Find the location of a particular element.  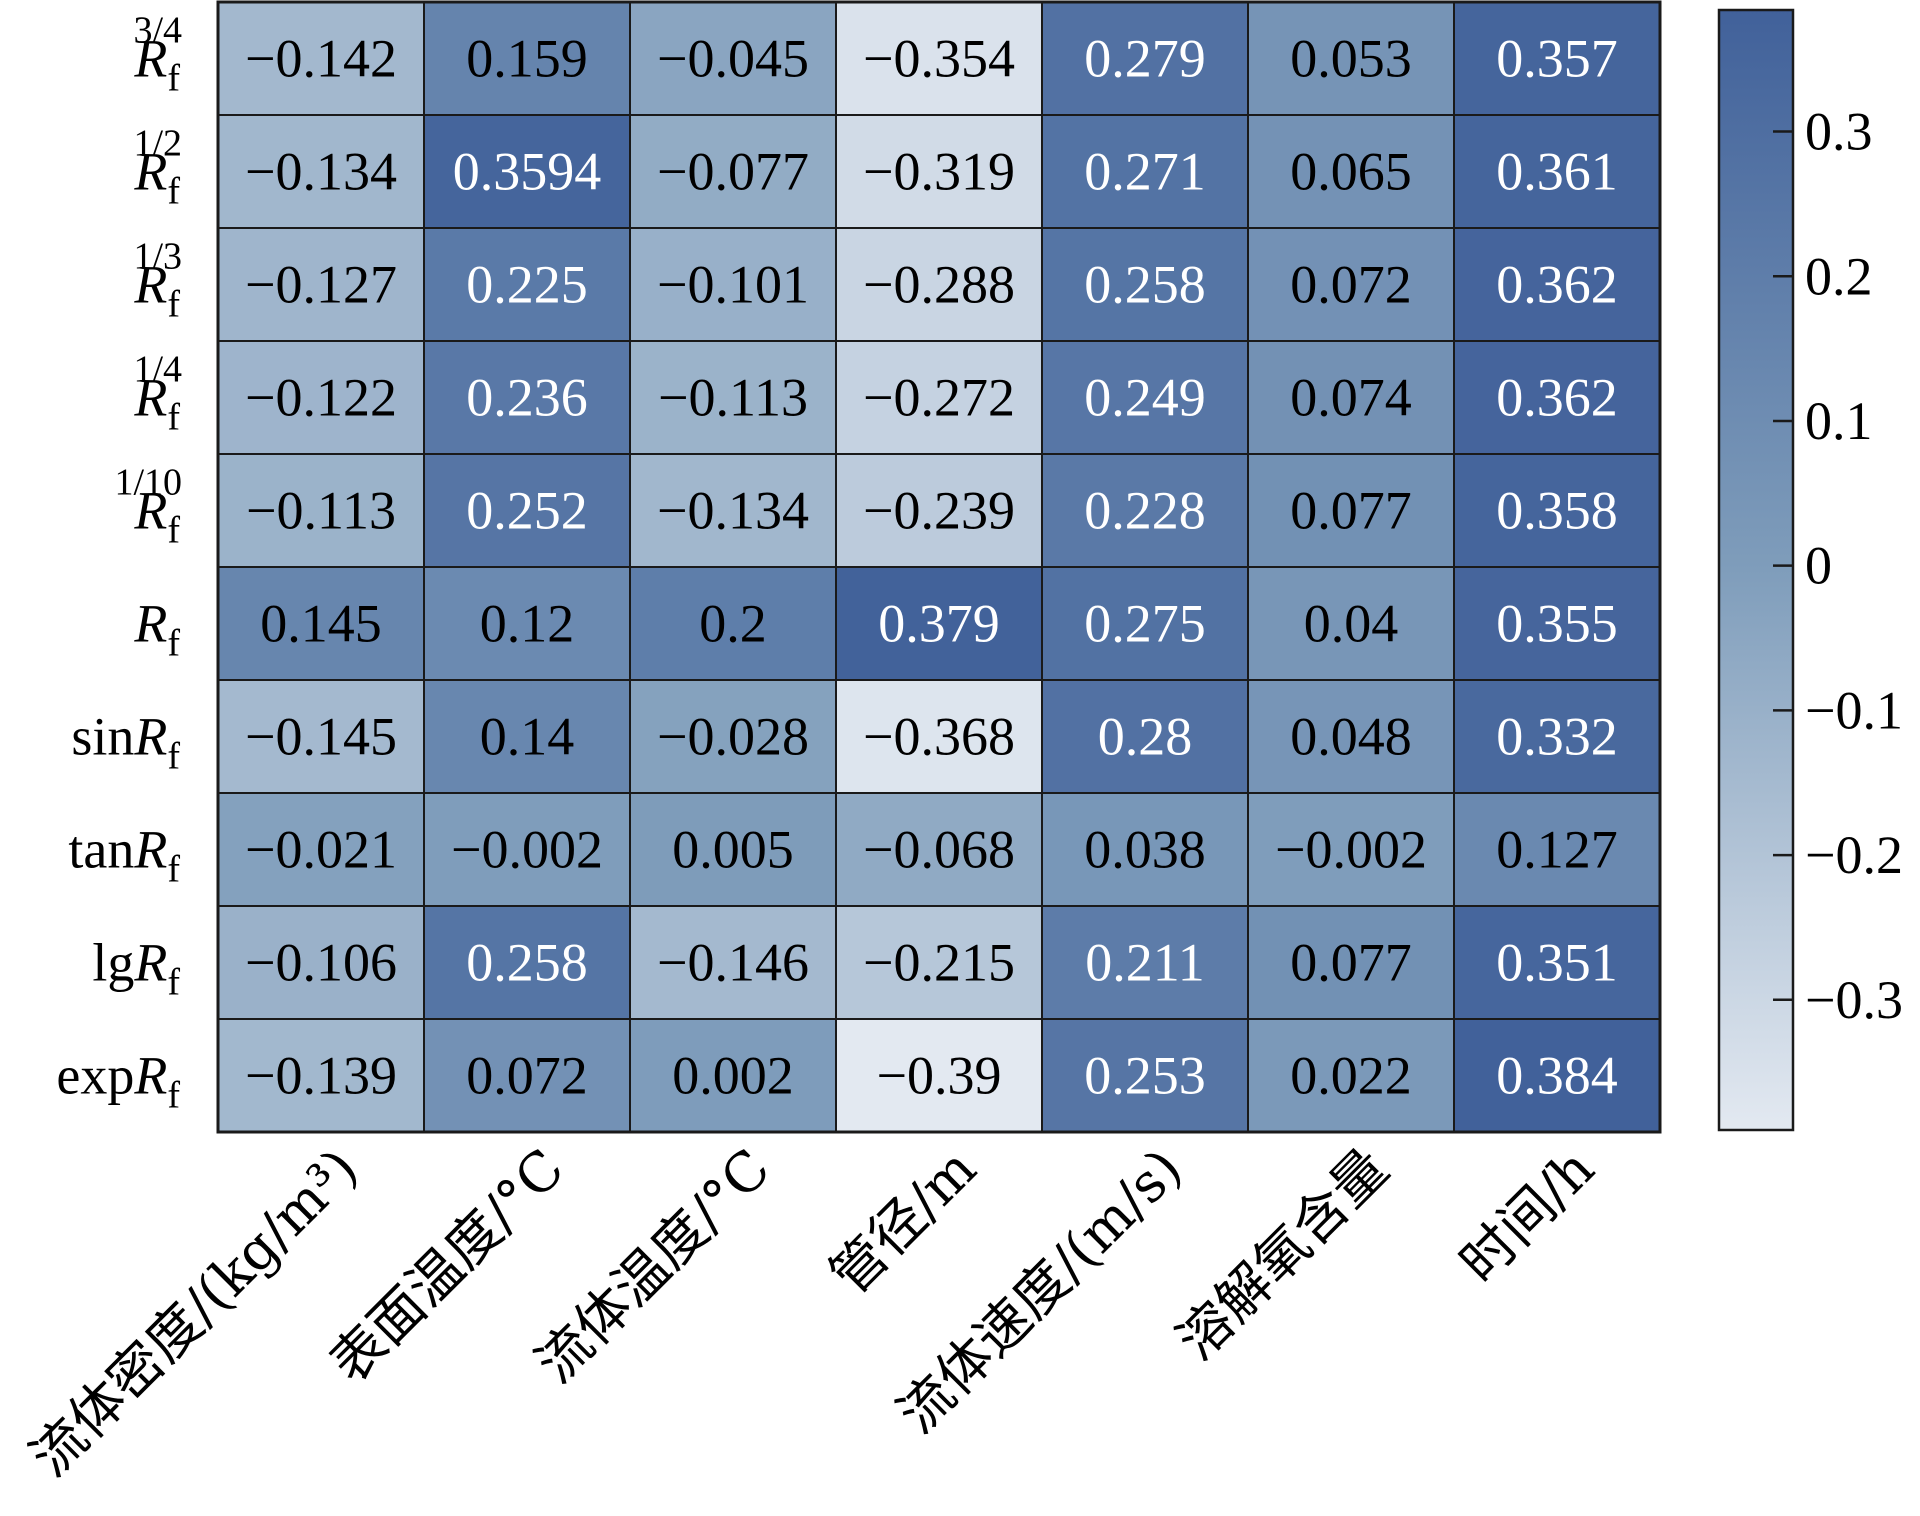

cell-value-label: 0.236 is located at coordinates (527, 398).